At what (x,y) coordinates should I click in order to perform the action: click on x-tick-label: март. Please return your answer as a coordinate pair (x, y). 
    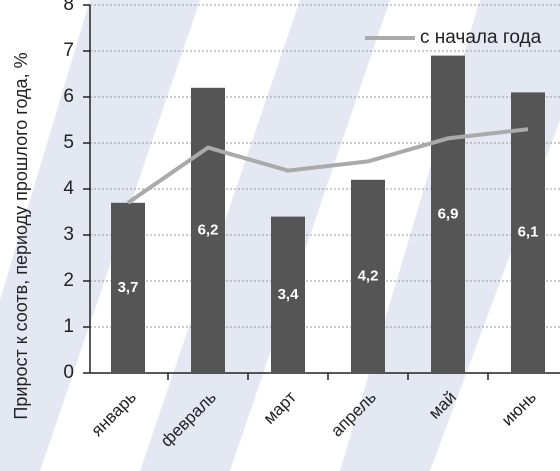
    Looking at the image, I should click on (280, 407).